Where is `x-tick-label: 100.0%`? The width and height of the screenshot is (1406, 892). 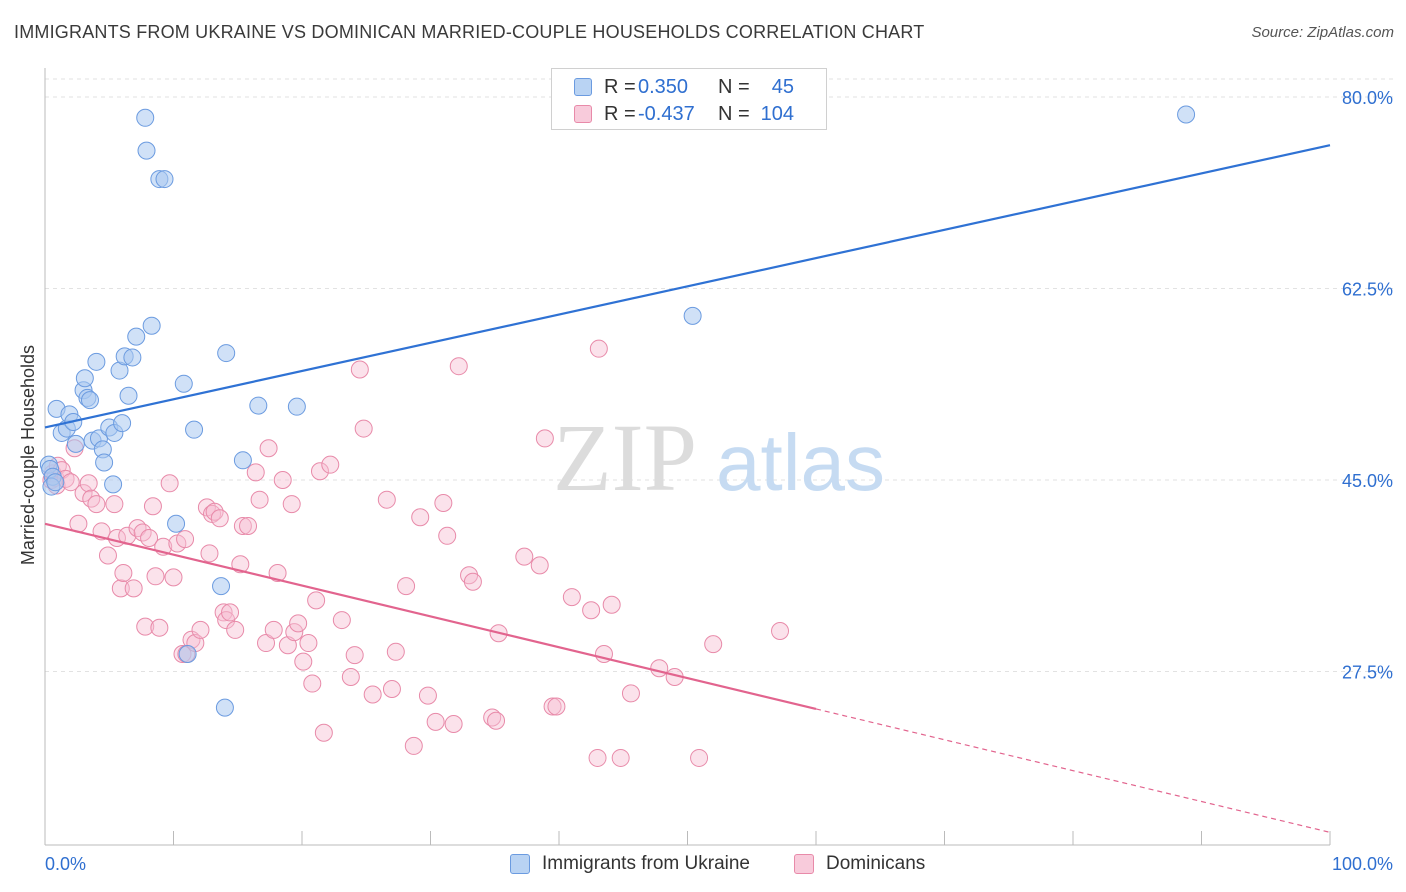
x-tick-label: 100.0% is located at coordinates (1362, 864).